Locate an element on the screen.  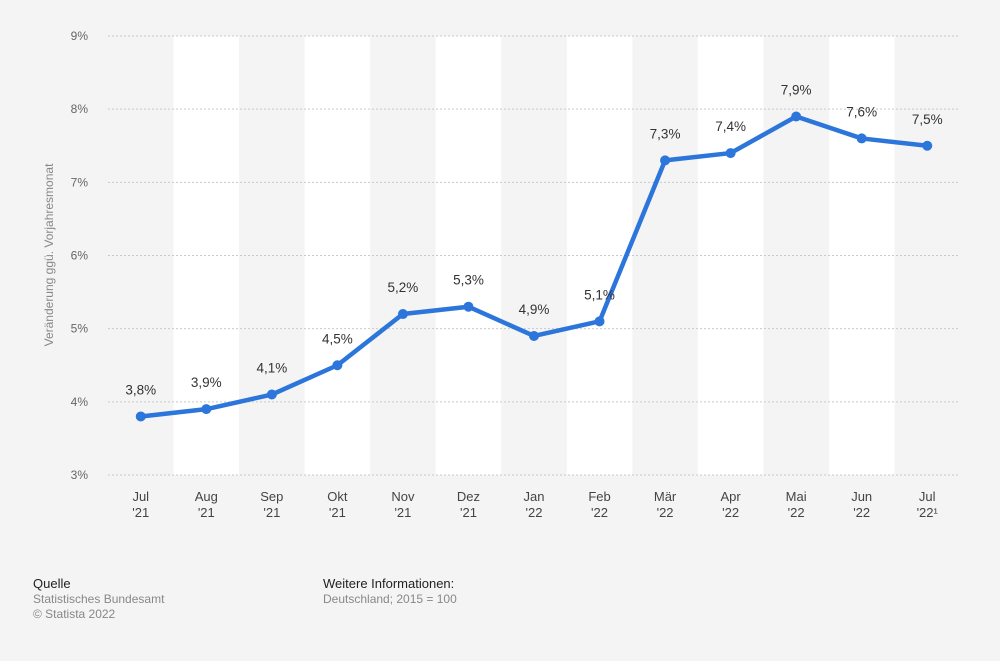
data-label: 4,9% is located at coordinates (534, 309).